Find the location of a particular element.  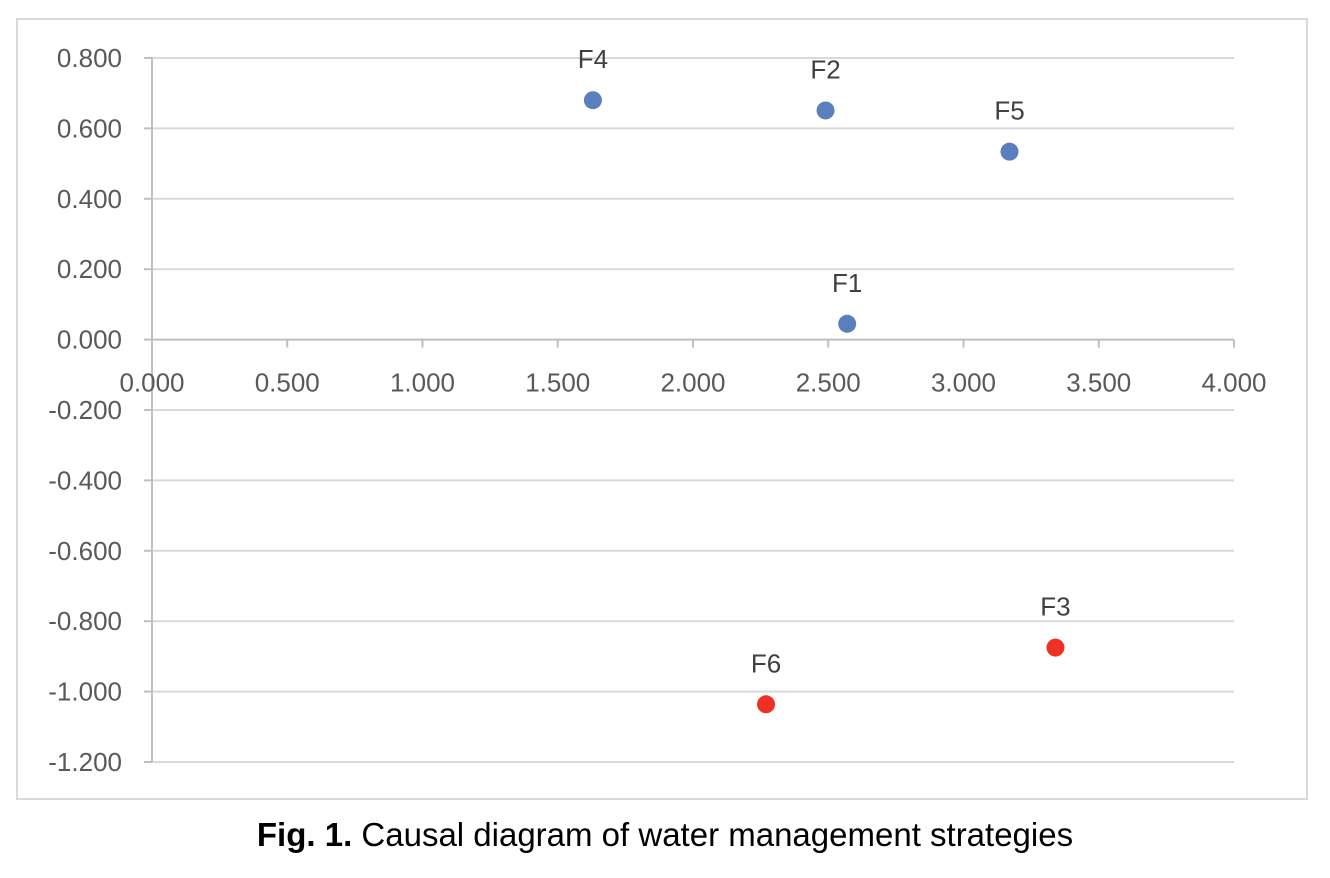

x-tick-label: 2.500 is located at coordinates (828, 383).